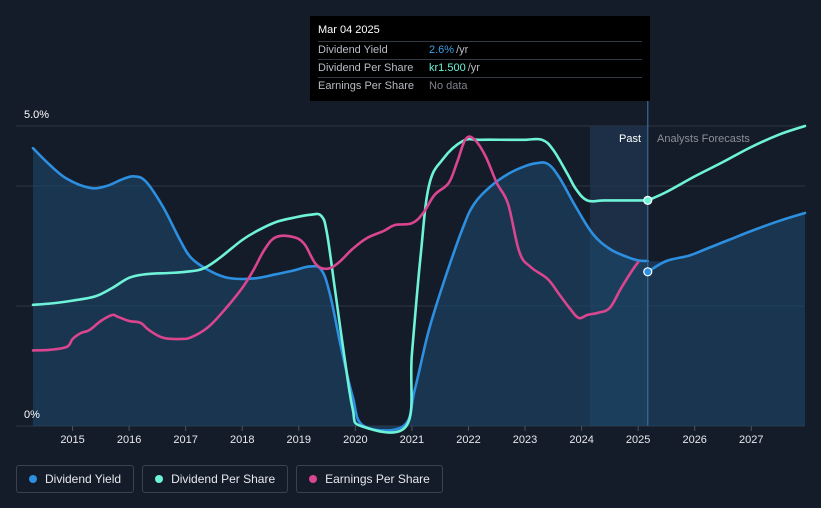 The width and height of the screenshot is (821, 508). I want to click on y-axis-bottom-label: 0%, so click(32, 415).